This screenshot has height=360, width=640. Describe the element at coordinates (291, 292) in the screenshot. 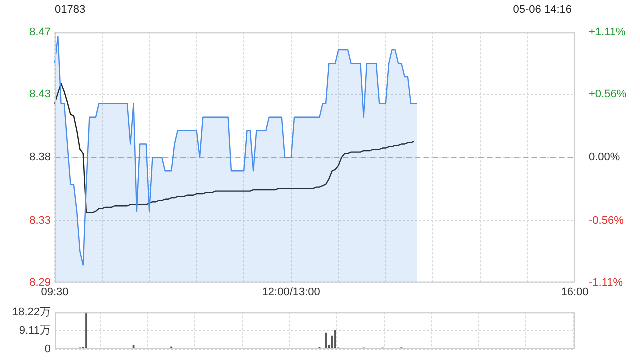

I see `x-tick-label: 12:00/13:00` at that location.